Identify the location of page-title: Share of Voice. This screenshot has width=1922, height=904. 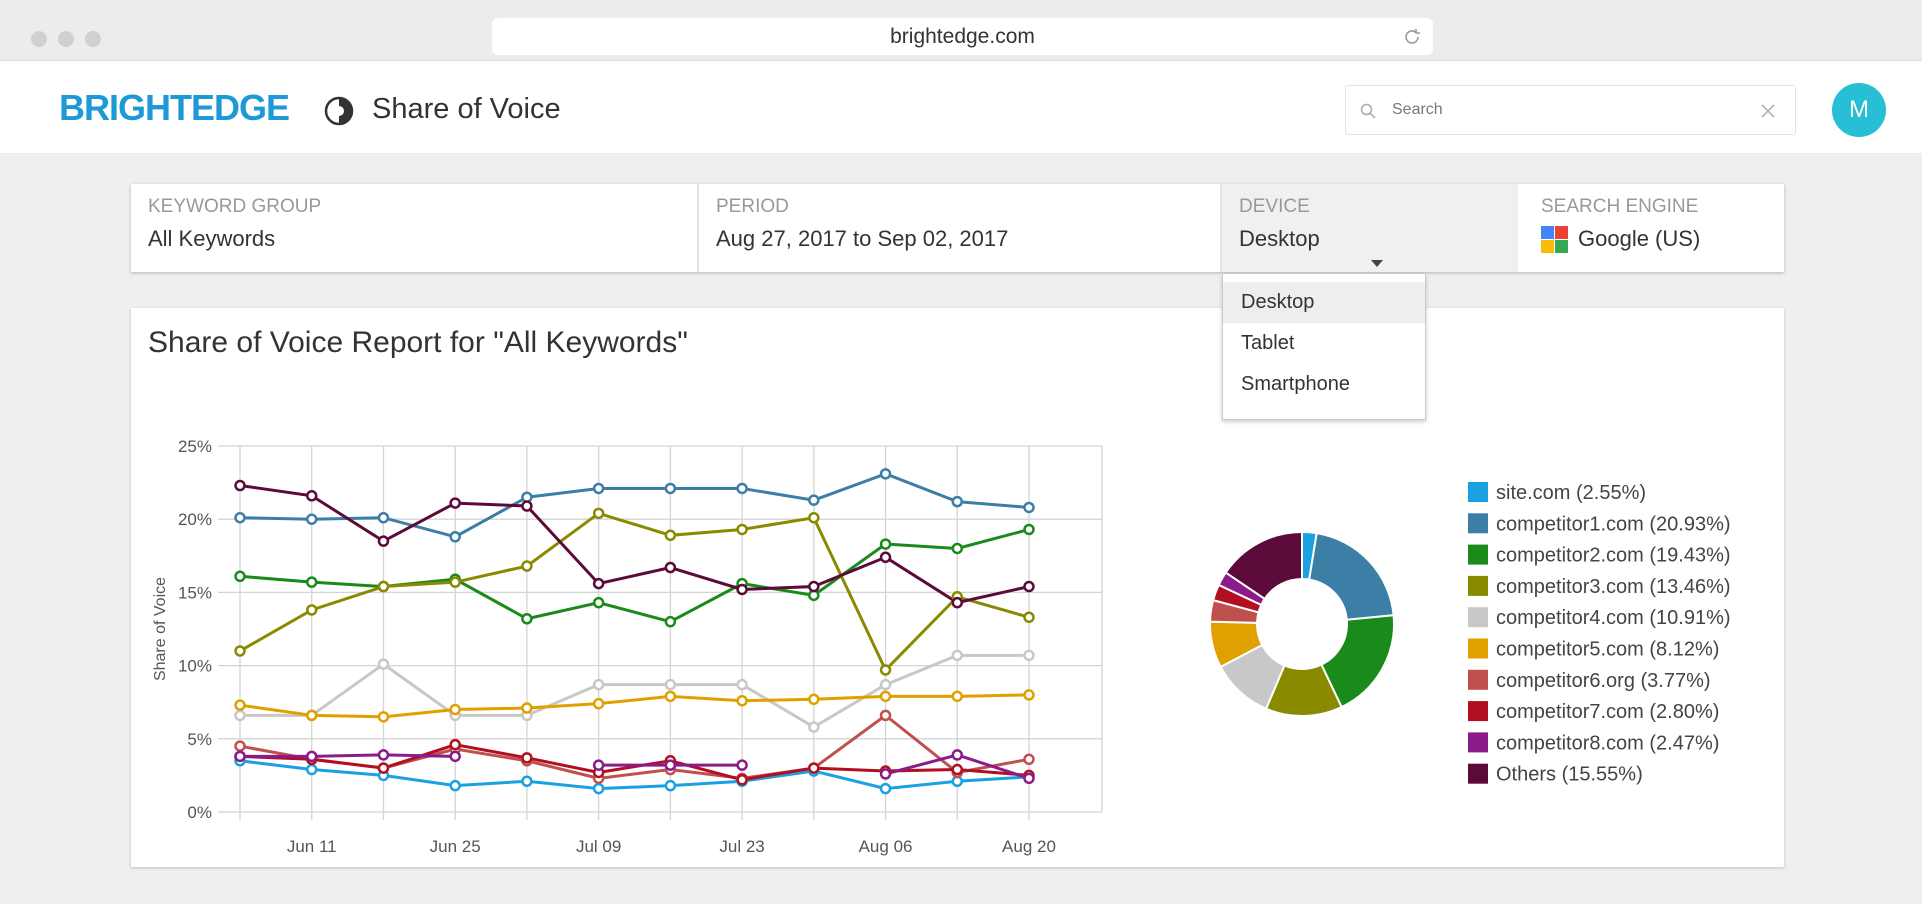
(466, 109).